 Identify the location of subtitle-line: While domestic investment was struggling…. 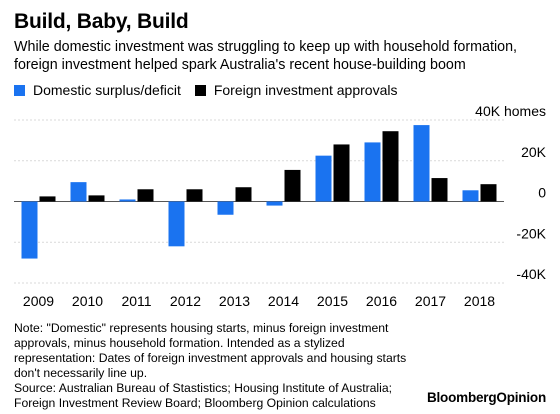
(266, 47).